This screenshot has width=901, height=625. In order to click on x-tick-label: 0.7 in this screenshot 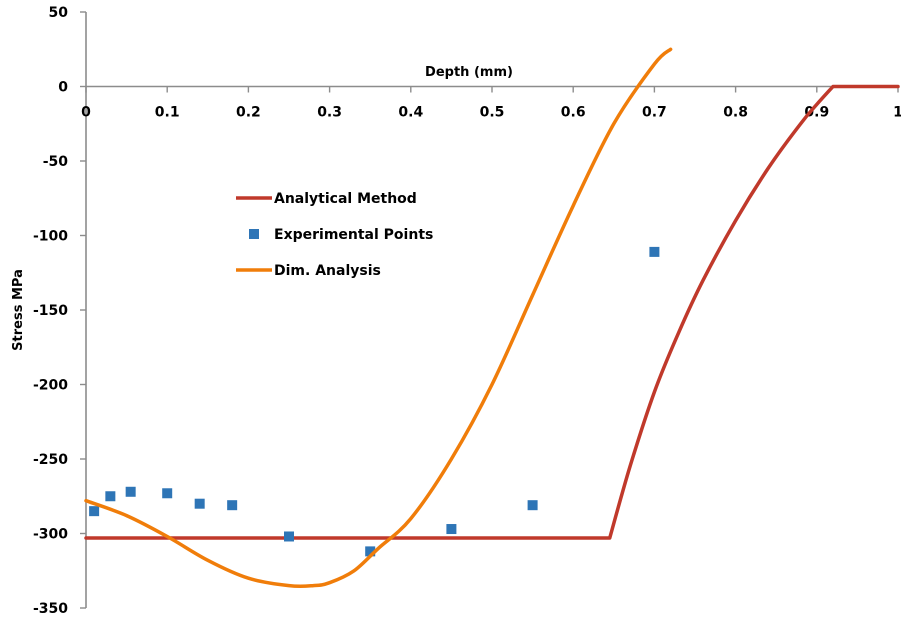, I will do `click(654, 113)`.